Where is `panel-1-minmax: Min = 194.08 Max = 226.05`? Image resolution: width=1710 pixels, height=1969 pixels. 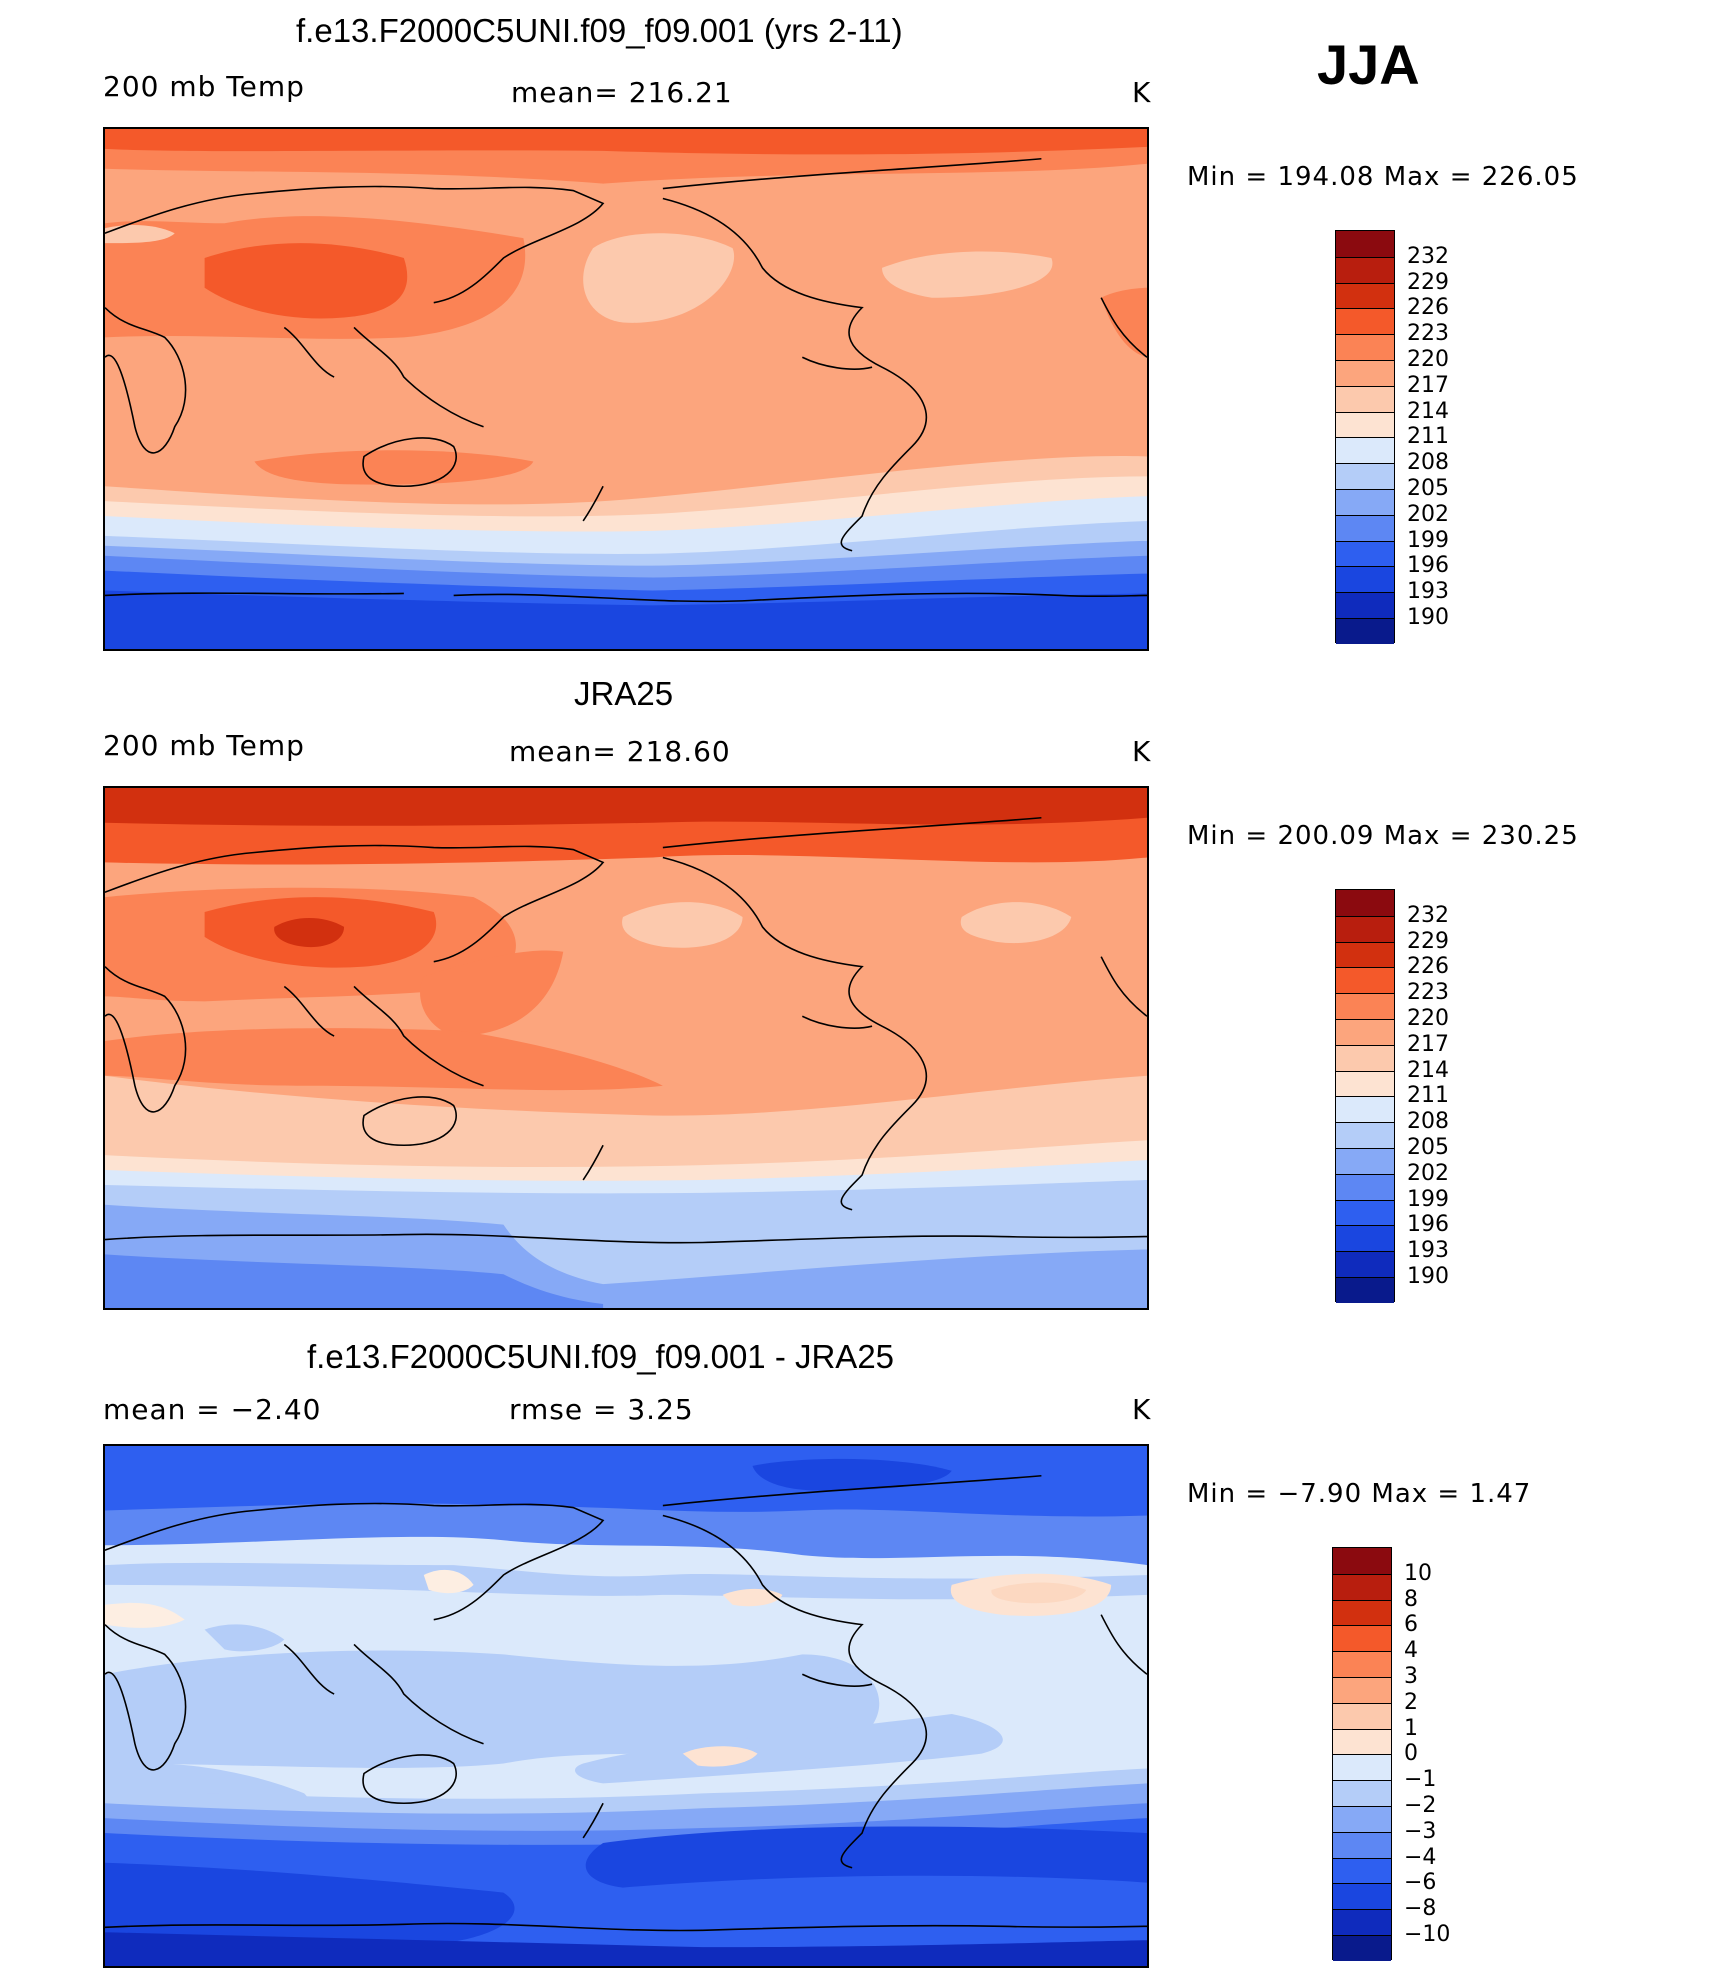 panel-1-minmax: Min = 194.08 Max = 226.05 is located at coordinates (1383, 177).